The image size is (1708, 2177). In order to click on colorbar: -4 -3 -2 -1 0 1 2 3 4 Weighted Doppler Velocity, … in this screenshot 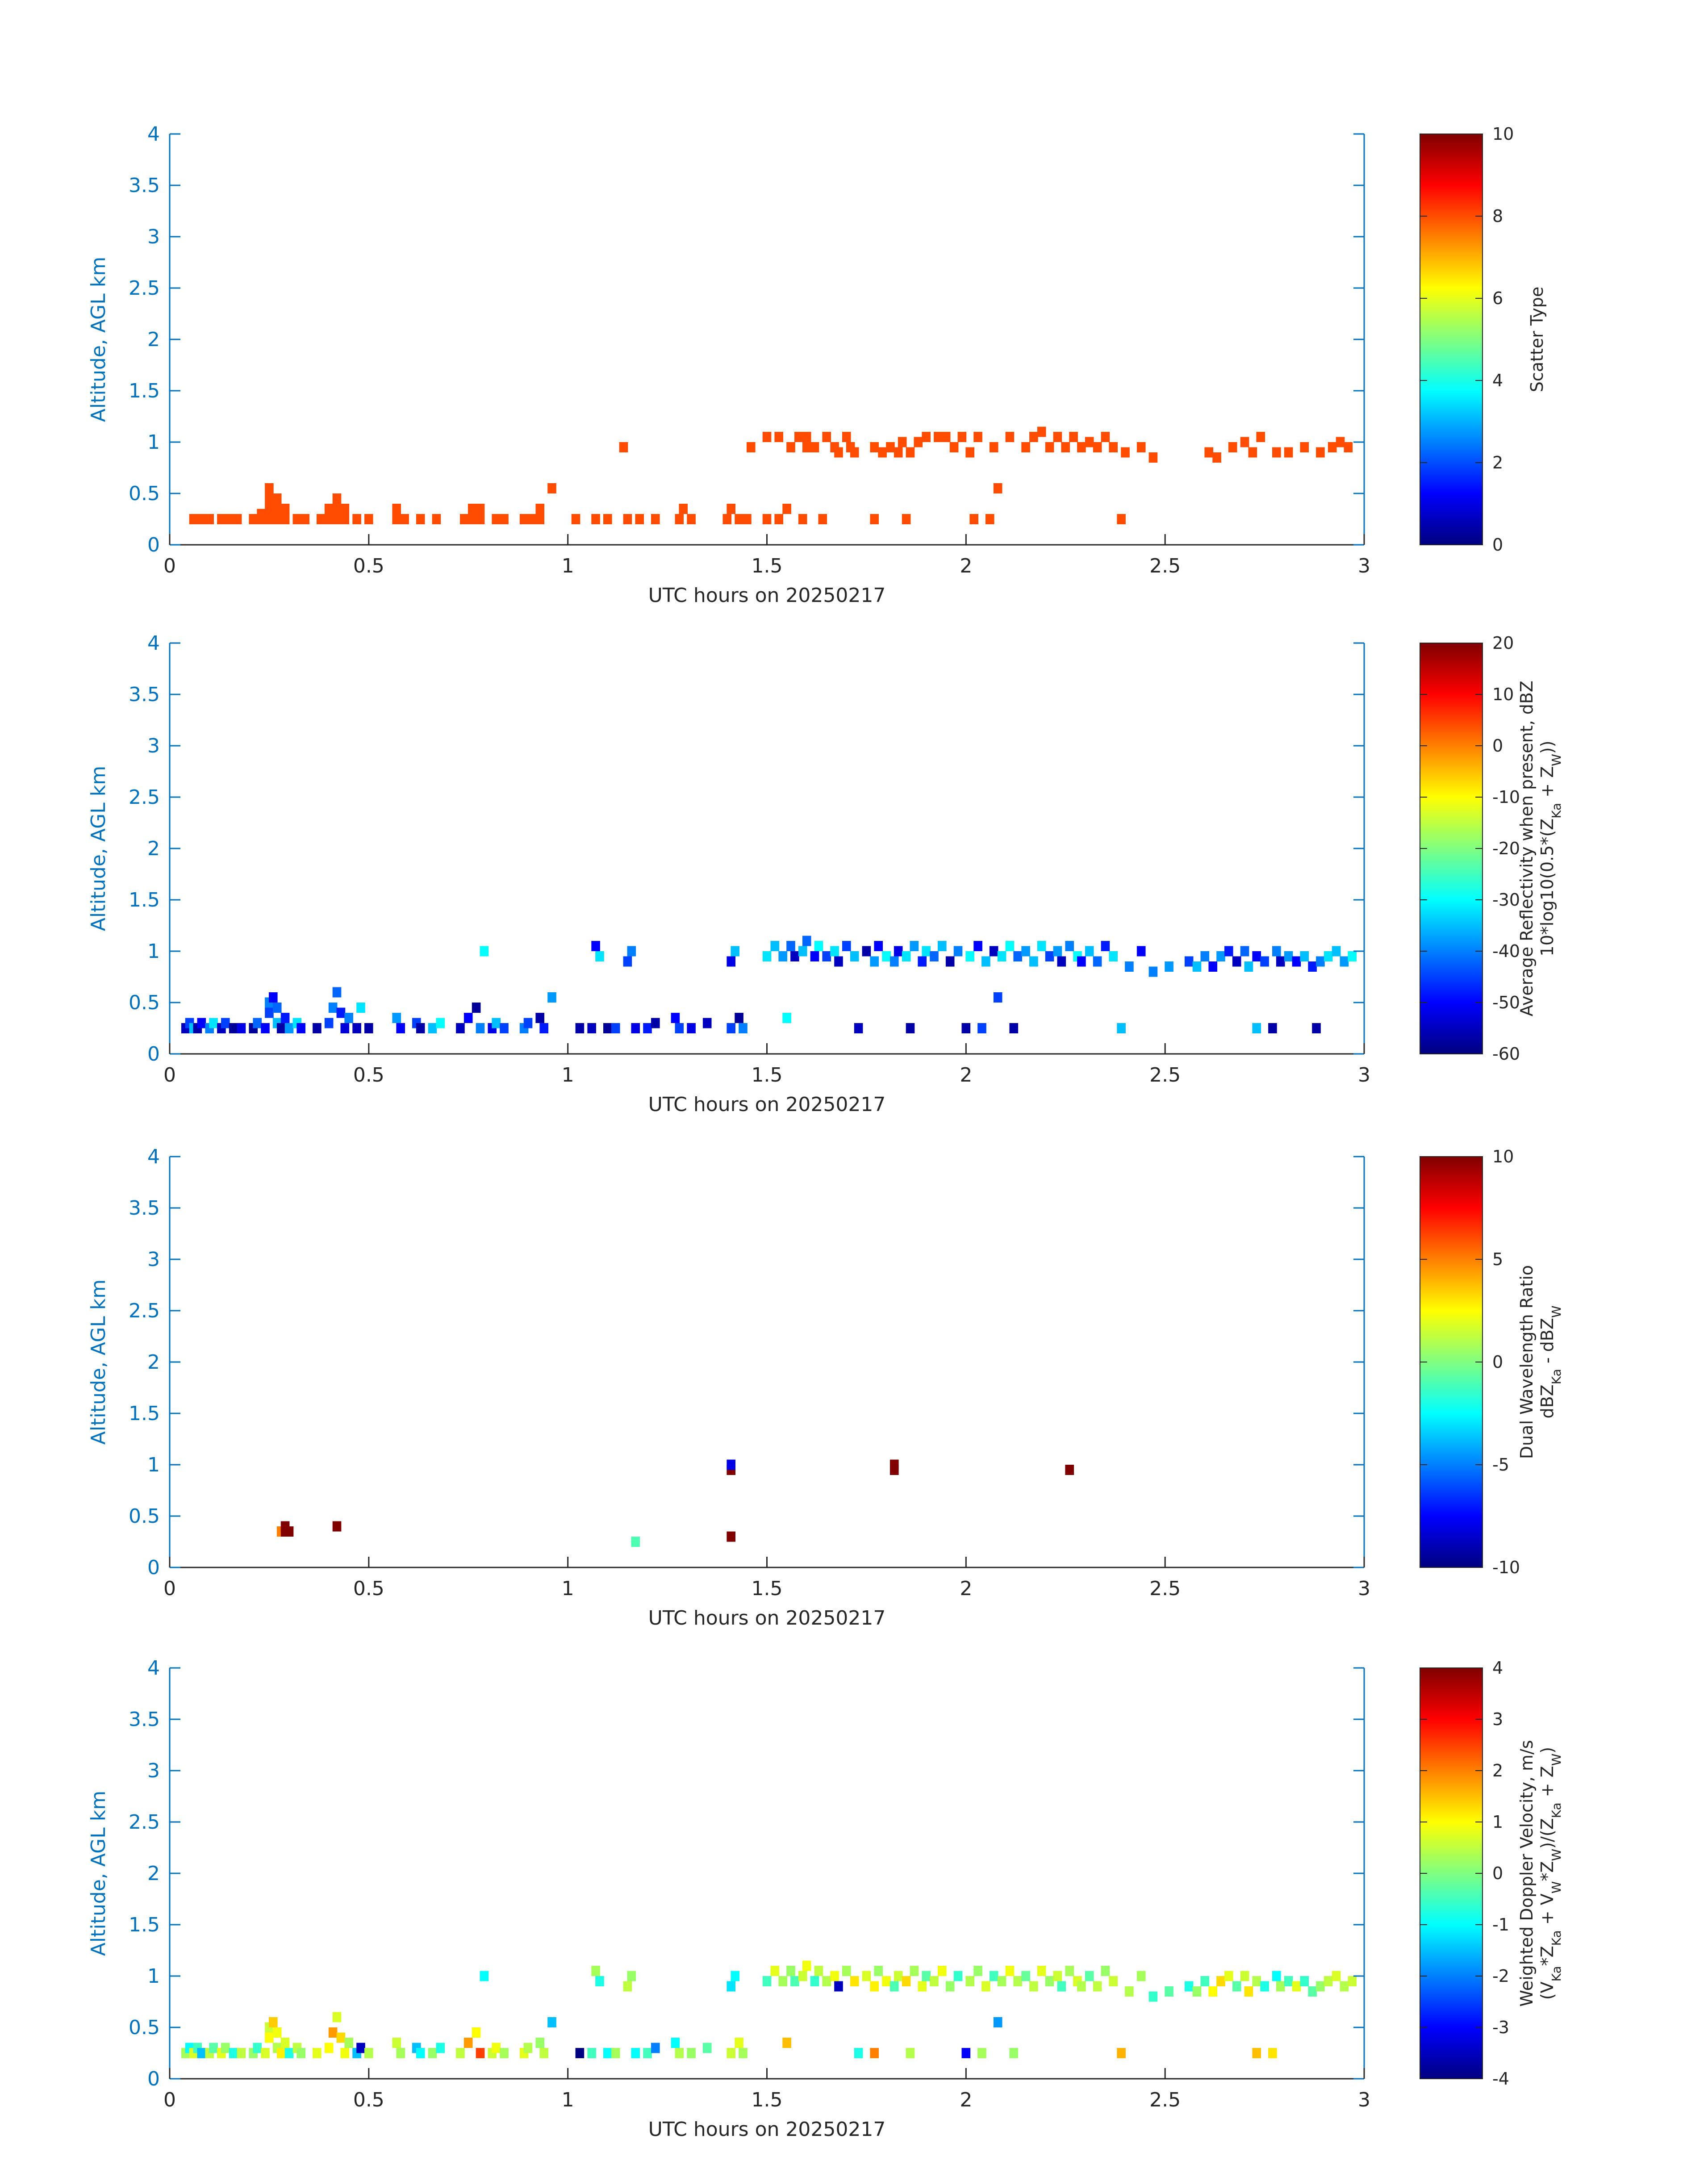, I will do `click(1492, 1873)`.